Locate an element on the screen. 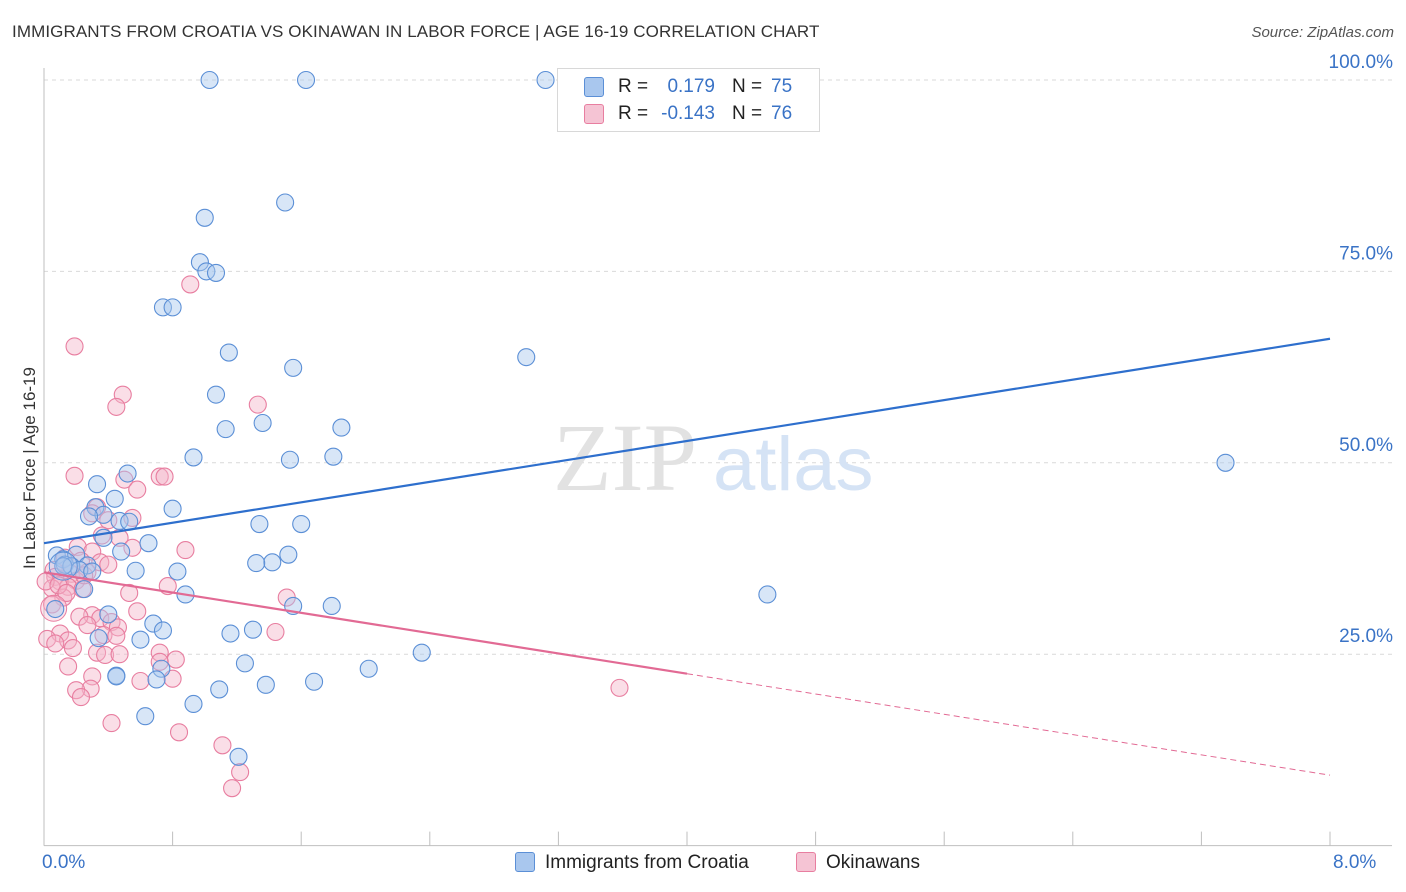 The image size is (1406, 892). legend-n-value: 76 is located at coordinates (782, 113).